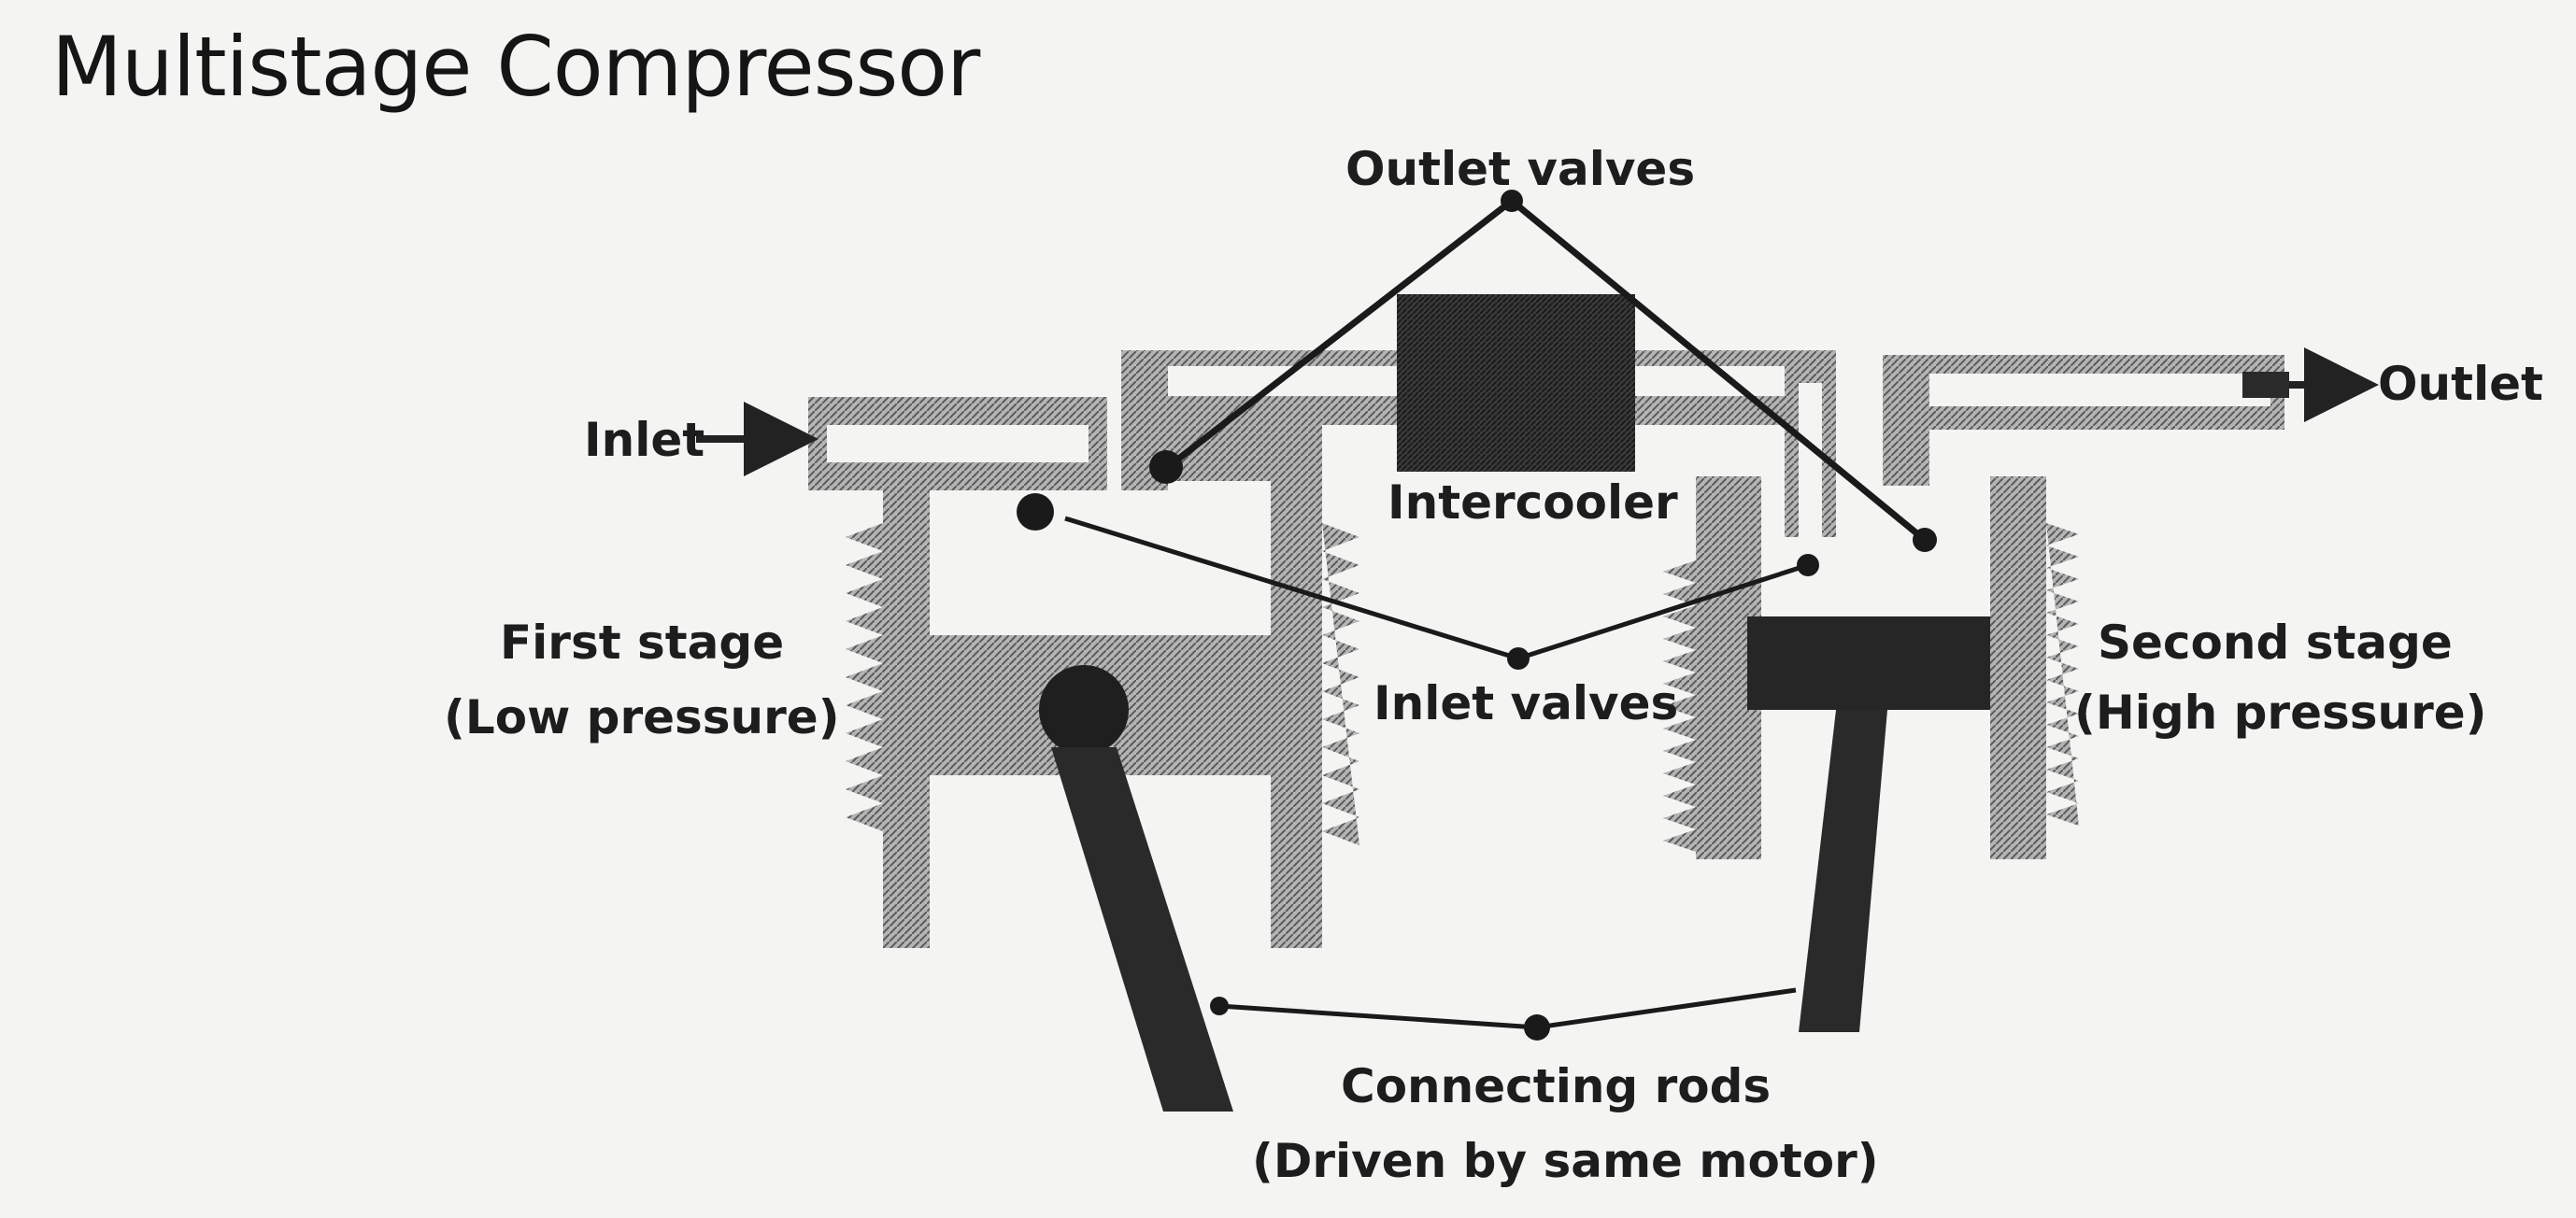  What do you see at coordinates (516, 67) in the screenshot?
I see `page-title: Multistage Compressor` at bounding box center [516, 67].